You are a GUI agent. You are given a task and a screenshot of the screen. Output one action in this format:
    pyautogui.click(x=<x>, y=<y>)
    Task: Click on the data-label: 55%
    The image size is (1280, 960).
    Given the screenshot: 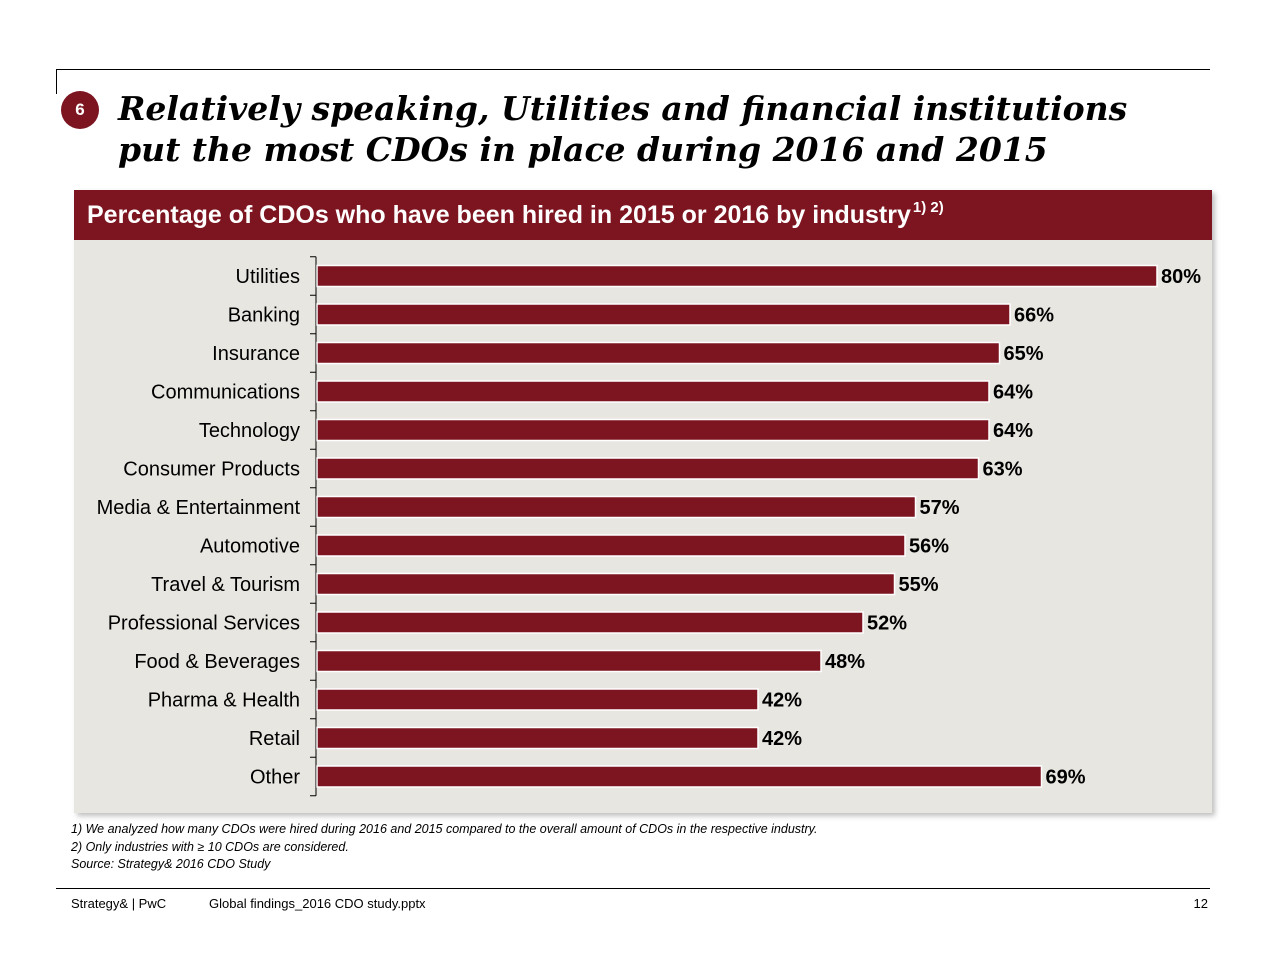 What is the action you would take?
    pyautogui.click(x=919, y=585)
    